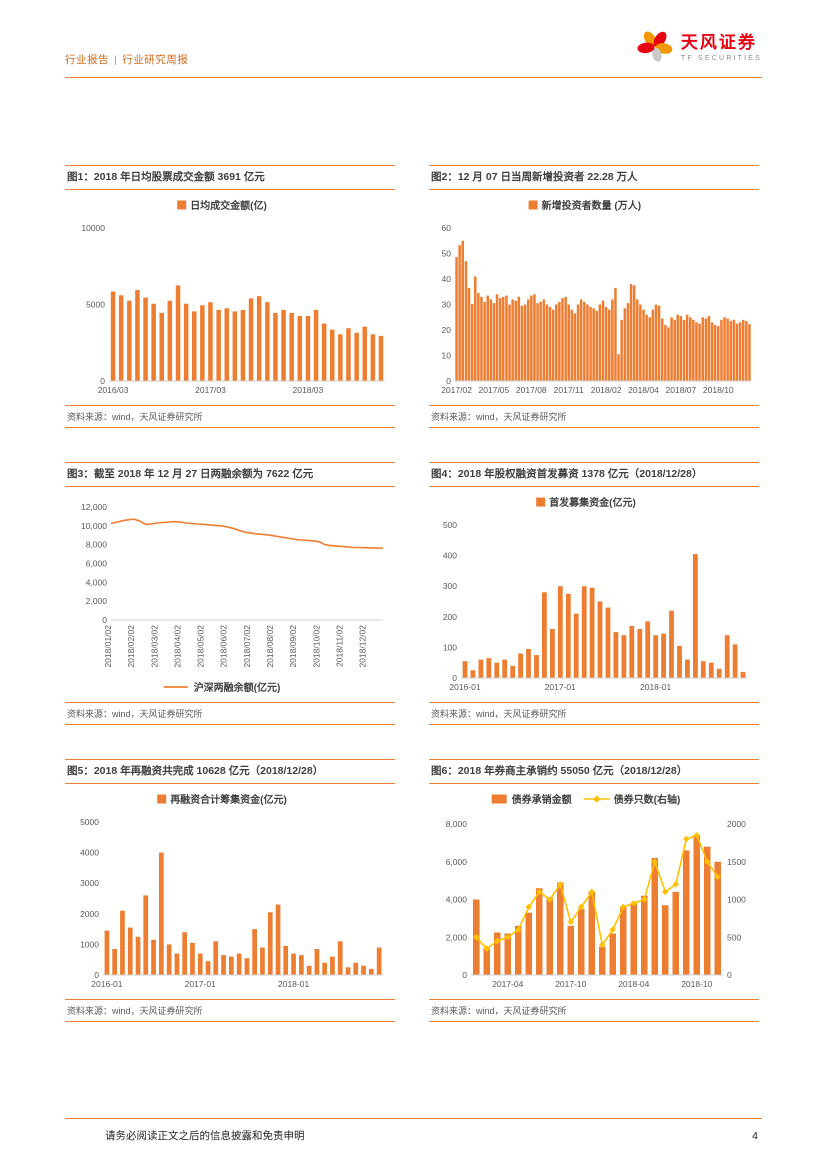 The height and width of the screenshot is (1169, 827). Describe the element at coordinates (154, 646) in the screenshot. I see `svg-text: 2018/03/02` at that location.